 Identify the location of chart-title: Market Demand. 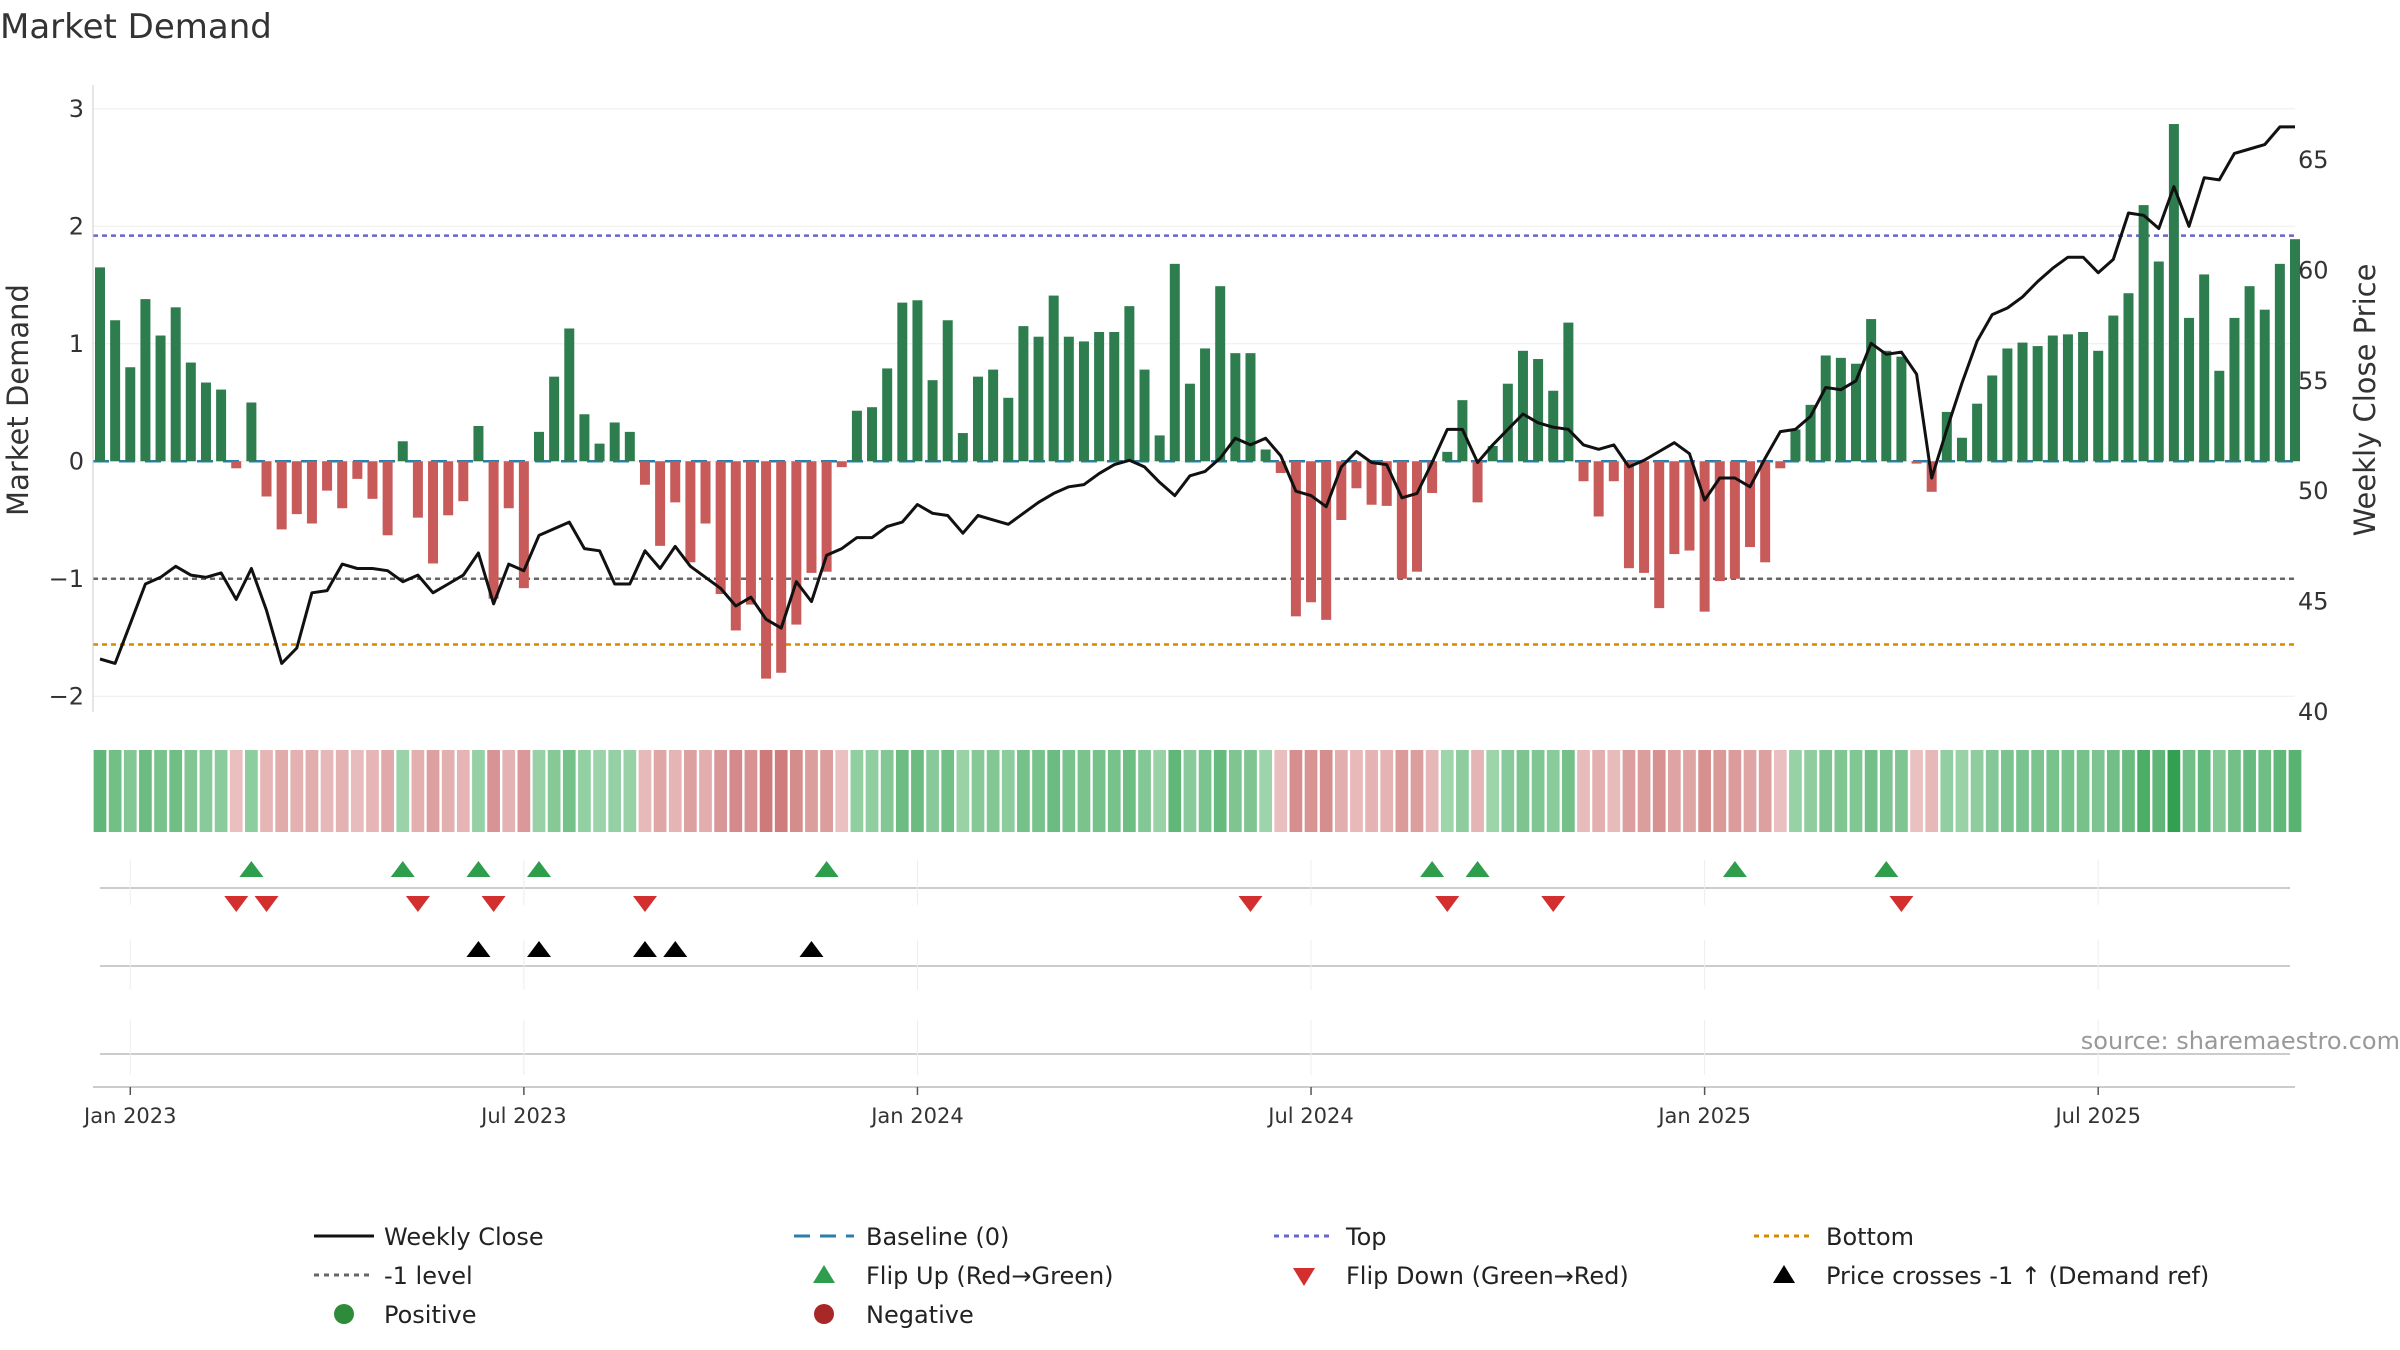
(136, 27).